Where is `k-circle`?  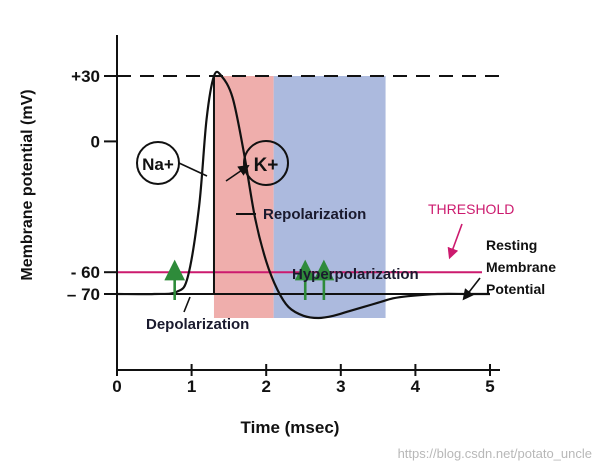 k-circle is located at coordinates (266, 163).